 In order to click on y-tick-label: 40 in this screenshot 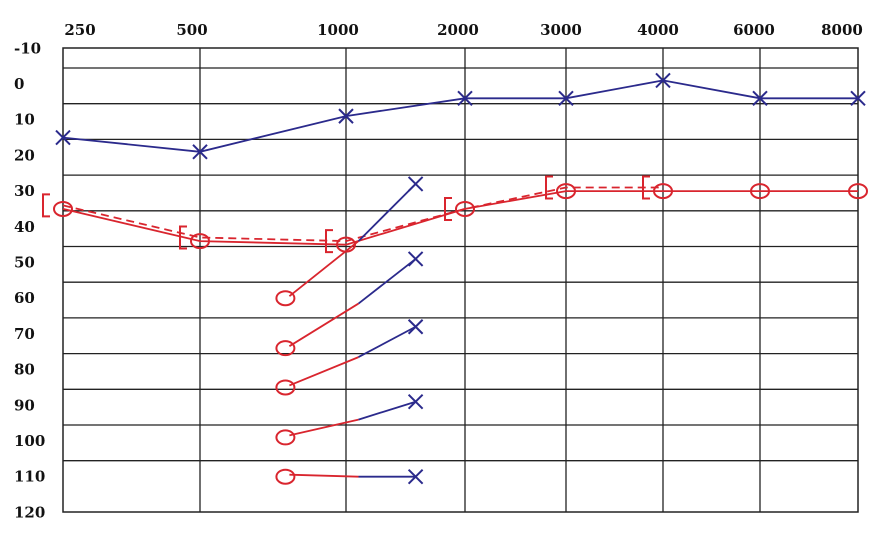, I will do `click(24, 227)`.